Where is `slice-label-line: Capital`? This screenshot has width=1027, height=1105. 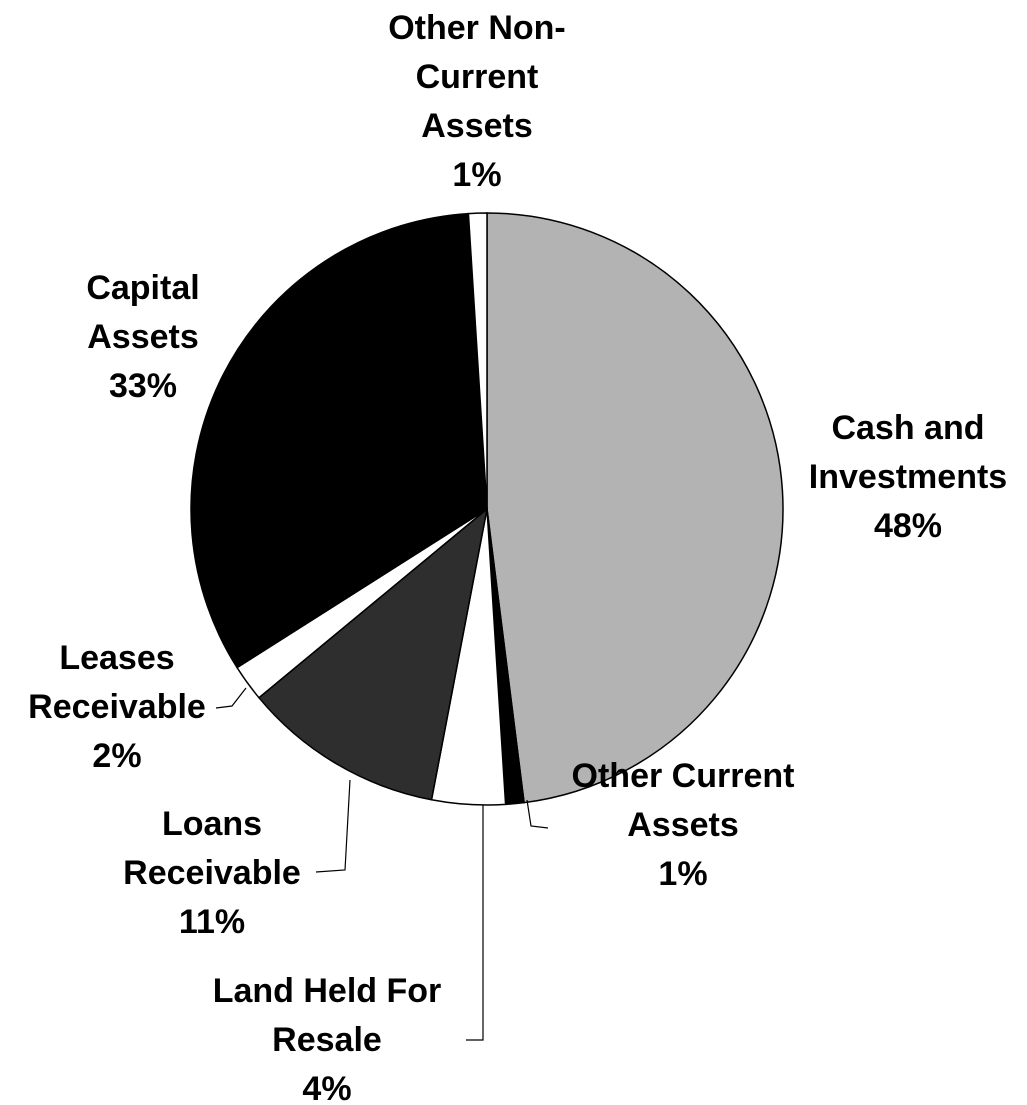 slice-label-line: Capital is located at coordinates (142, 288).